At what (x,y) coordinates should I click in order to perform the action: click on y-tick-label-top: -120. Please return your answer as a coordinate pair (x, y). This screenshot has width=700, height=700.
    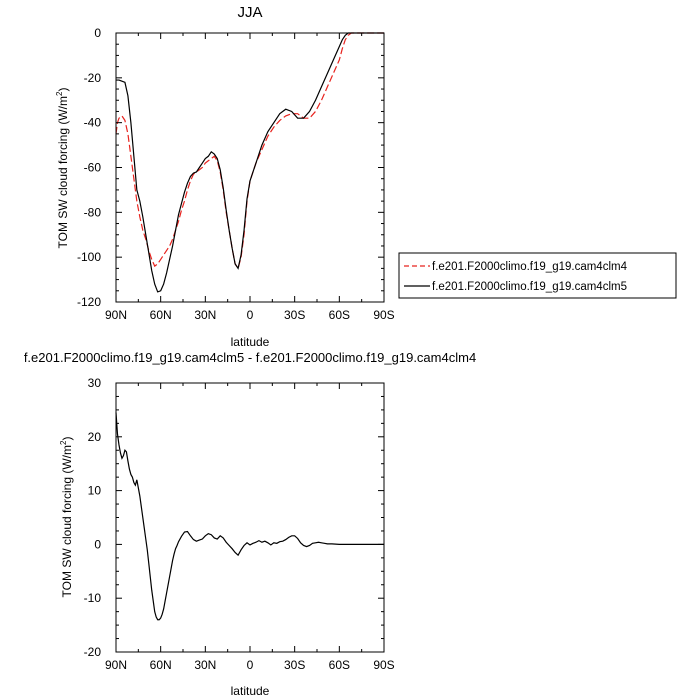
    Looking at the image, I should click on (89, 302).